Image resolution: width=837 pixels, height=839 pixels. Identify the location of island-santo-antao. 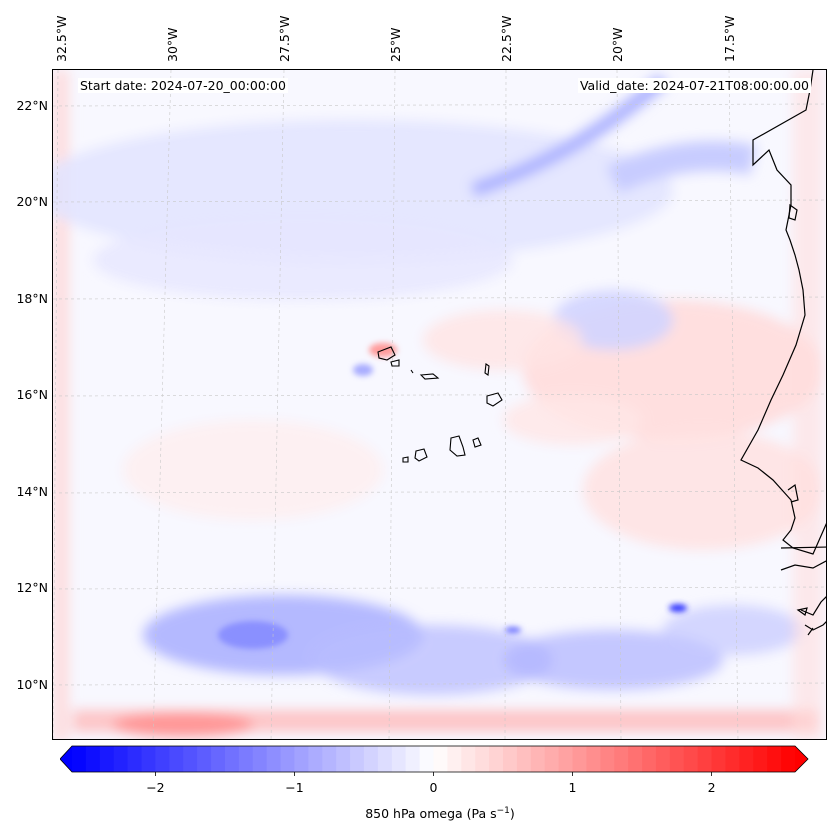
(386, 353).